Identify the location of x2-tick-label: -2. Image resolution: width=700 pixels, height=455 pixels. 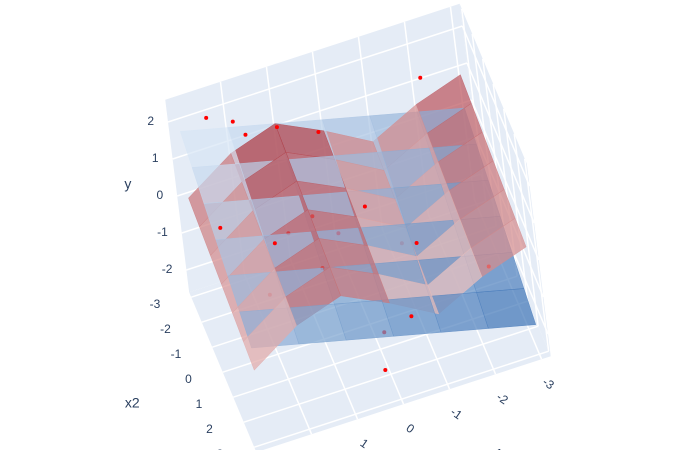
(165, 329).